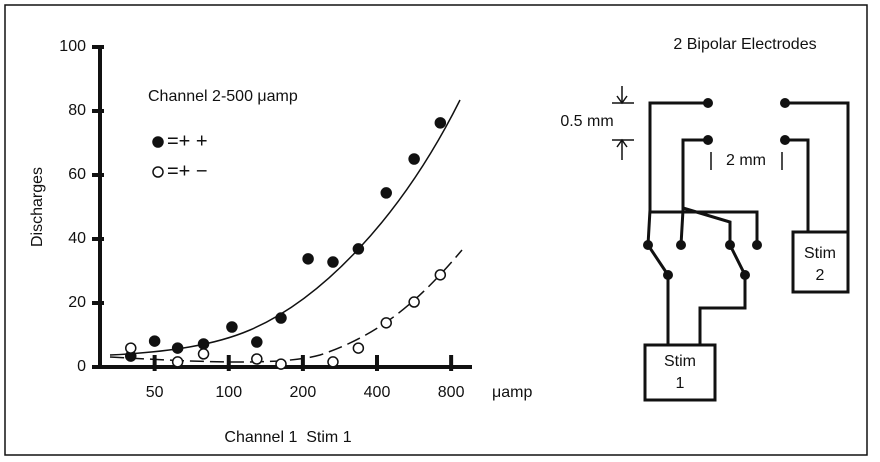 This screenshot has height=462, width=880. What do you see at coordinates (187, 141) in the screenshot?
I see `legend-label: =+ +` at bounding box center [187, 141].